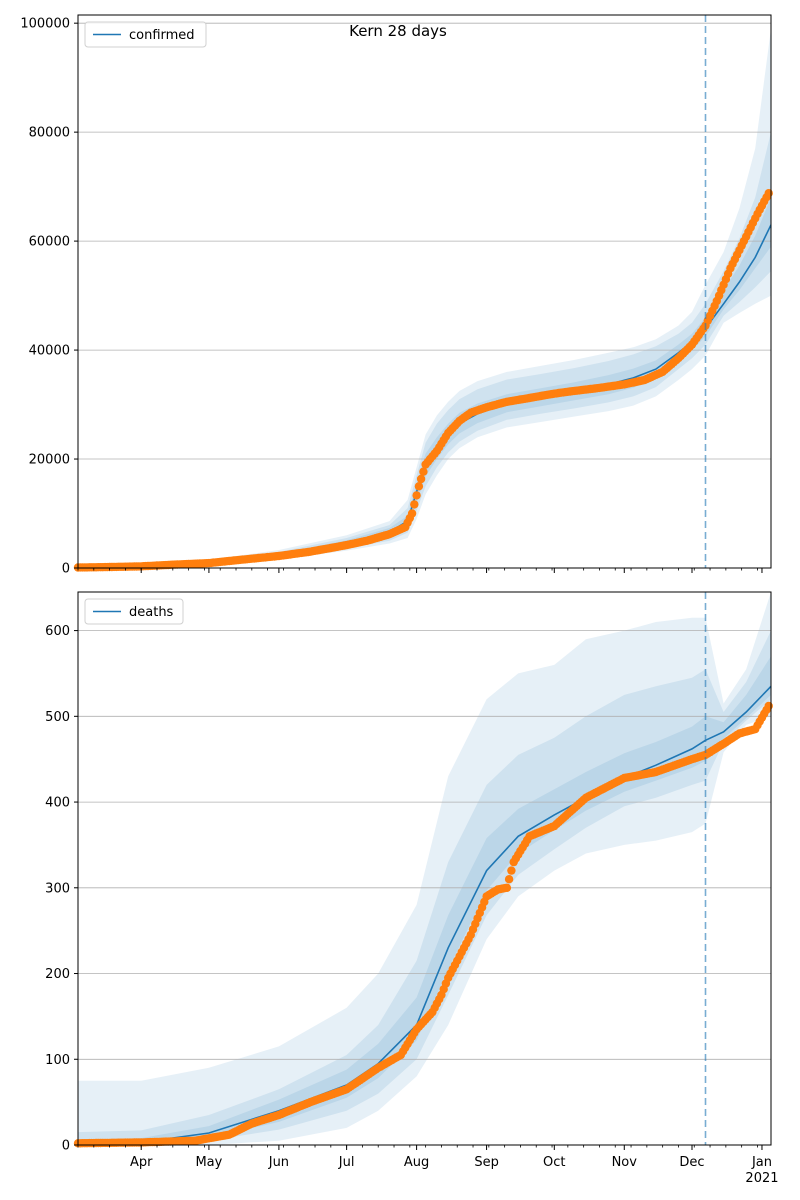  What do you see at coordinates (554, 1162) in the screenshot?
I see `deaths-x-tick-label: Oct` at bounding box center [554, 1162].